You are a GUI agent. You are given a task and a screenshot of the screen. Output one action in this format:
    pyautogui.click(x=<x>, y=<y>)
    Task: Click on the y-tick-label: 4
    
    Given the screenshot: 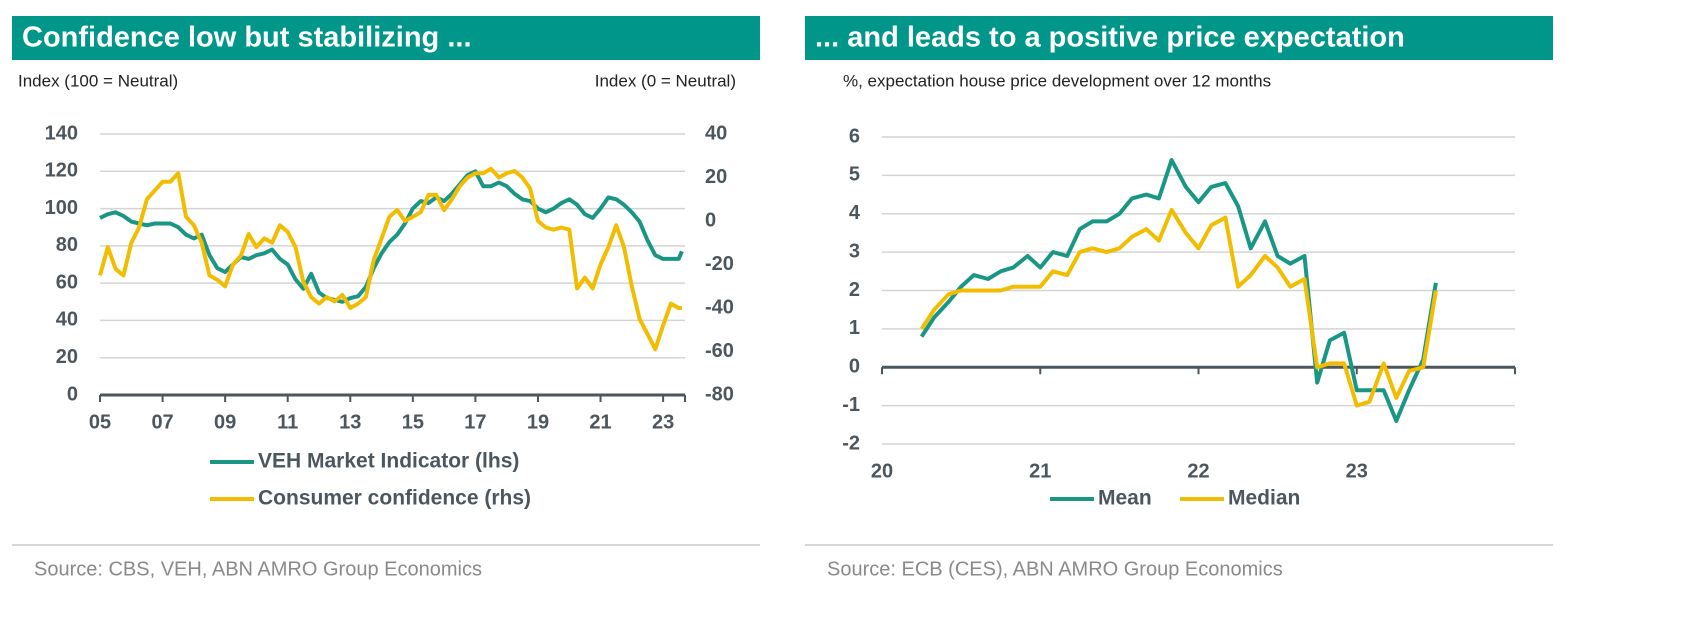 What is the action you would take?
    pyautogui.click(x=855, y=213)
    